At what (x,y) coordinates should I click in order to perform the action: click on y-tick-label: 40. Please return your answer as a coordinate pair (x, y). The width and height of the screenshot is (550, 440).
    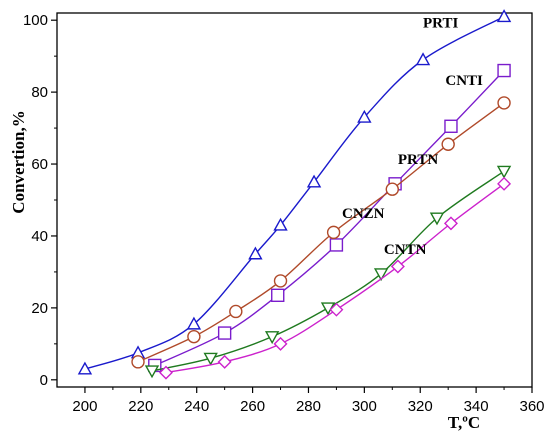
    Looking at the image, I should click on (39, 236).